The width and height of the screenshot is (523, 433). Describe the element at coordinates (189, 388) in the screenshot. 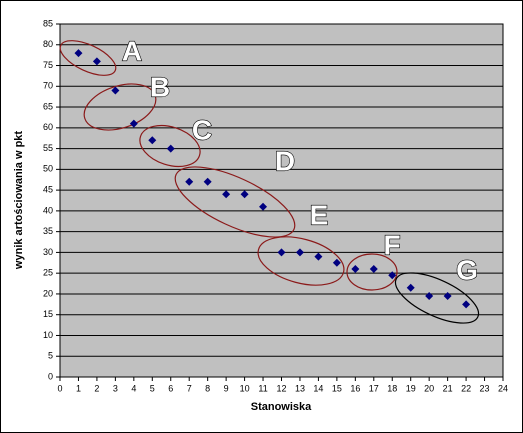

I see `x-tick-label: 7` at that location.